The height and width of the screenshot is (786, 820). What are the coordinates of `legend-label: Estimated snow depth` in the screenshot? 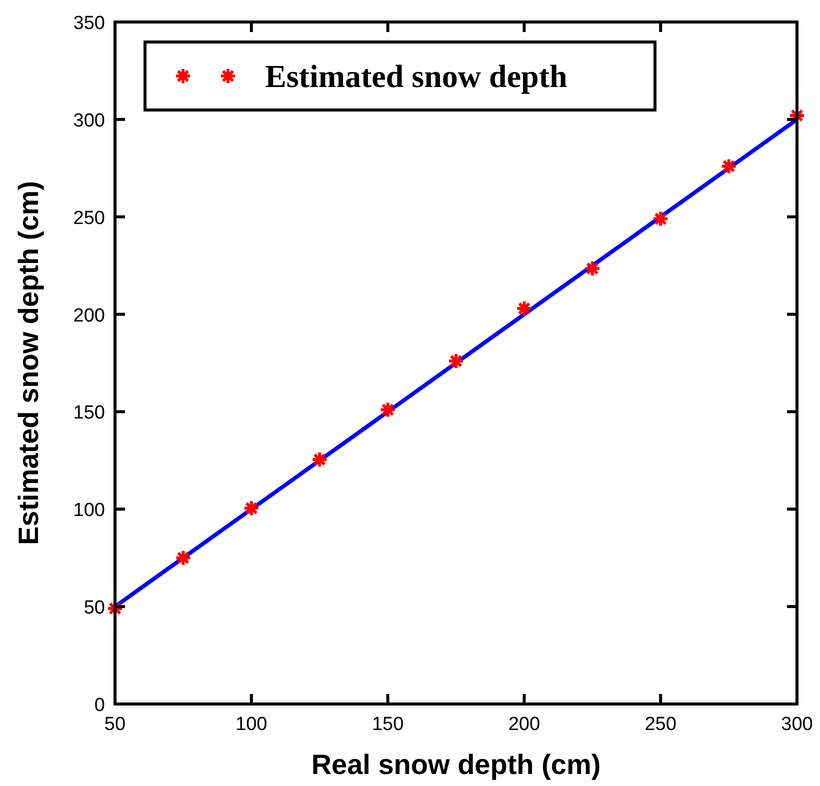 It's located at (416, 76).